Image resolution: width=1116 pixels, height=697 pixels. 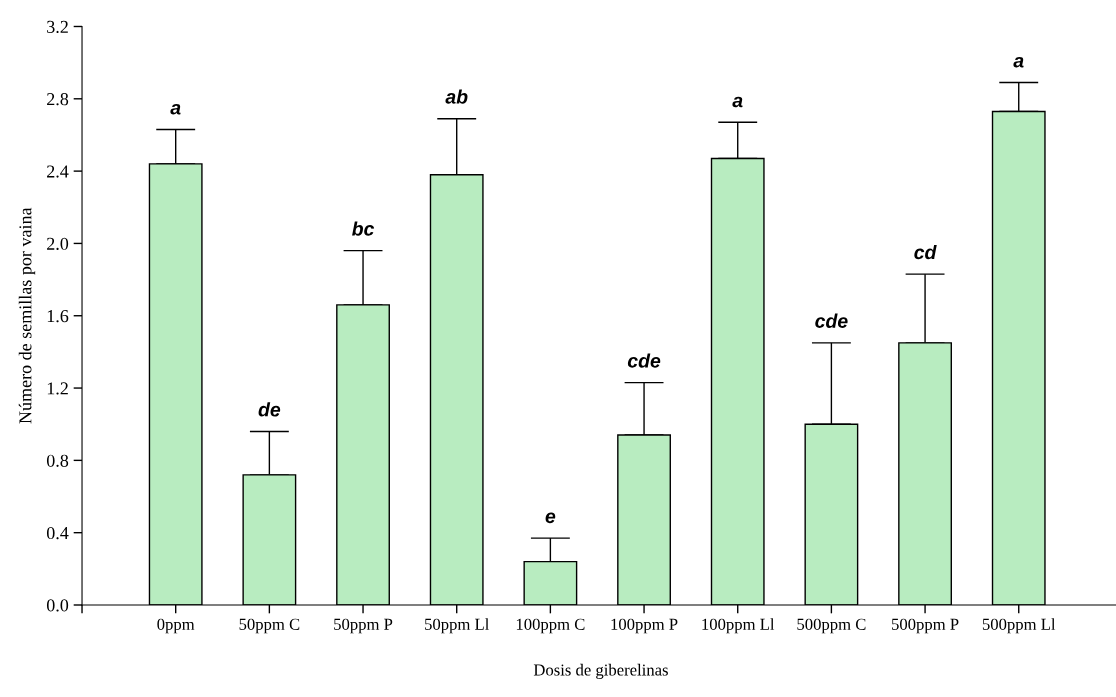 What do you see at coordinates (27, 315) in the screenshot?
I see `y-axis-title: Número de semillas por vaina` at bounding box center [27, 315].